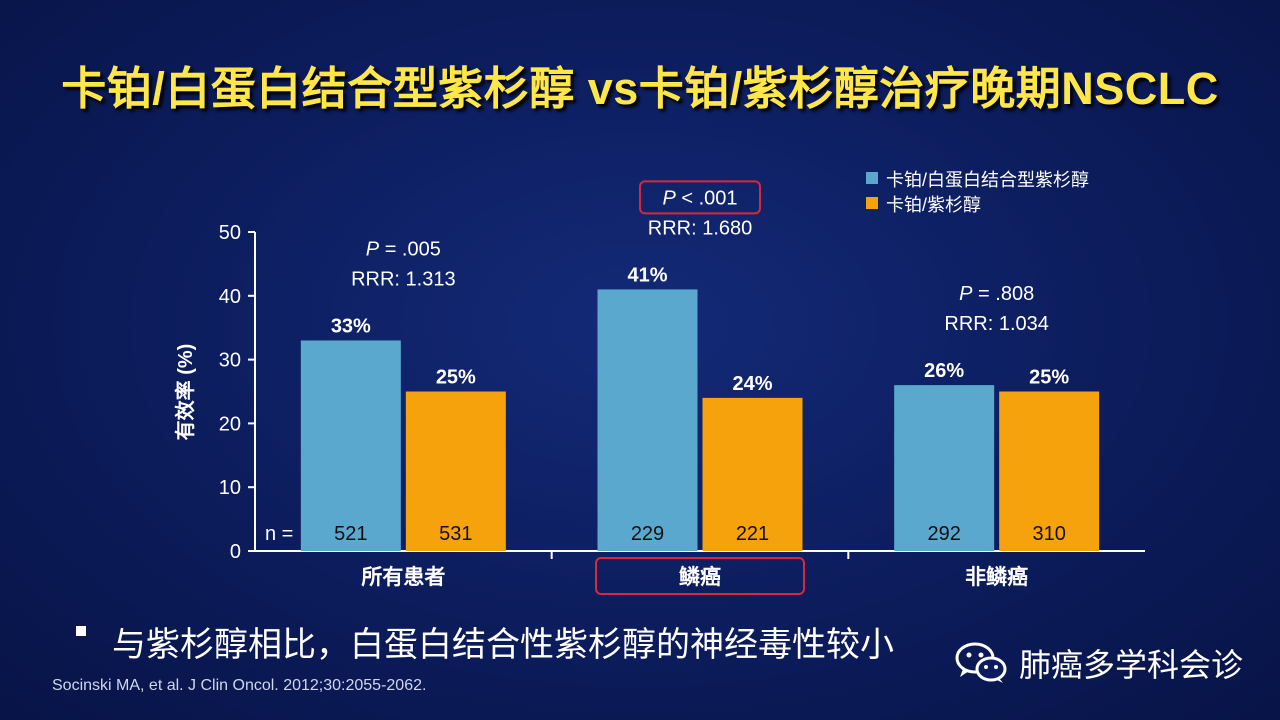  What do you see at coordinates (230, 297) in the screenshot?
I see `y-tick-label: 40` at bounding box center [230, 297].